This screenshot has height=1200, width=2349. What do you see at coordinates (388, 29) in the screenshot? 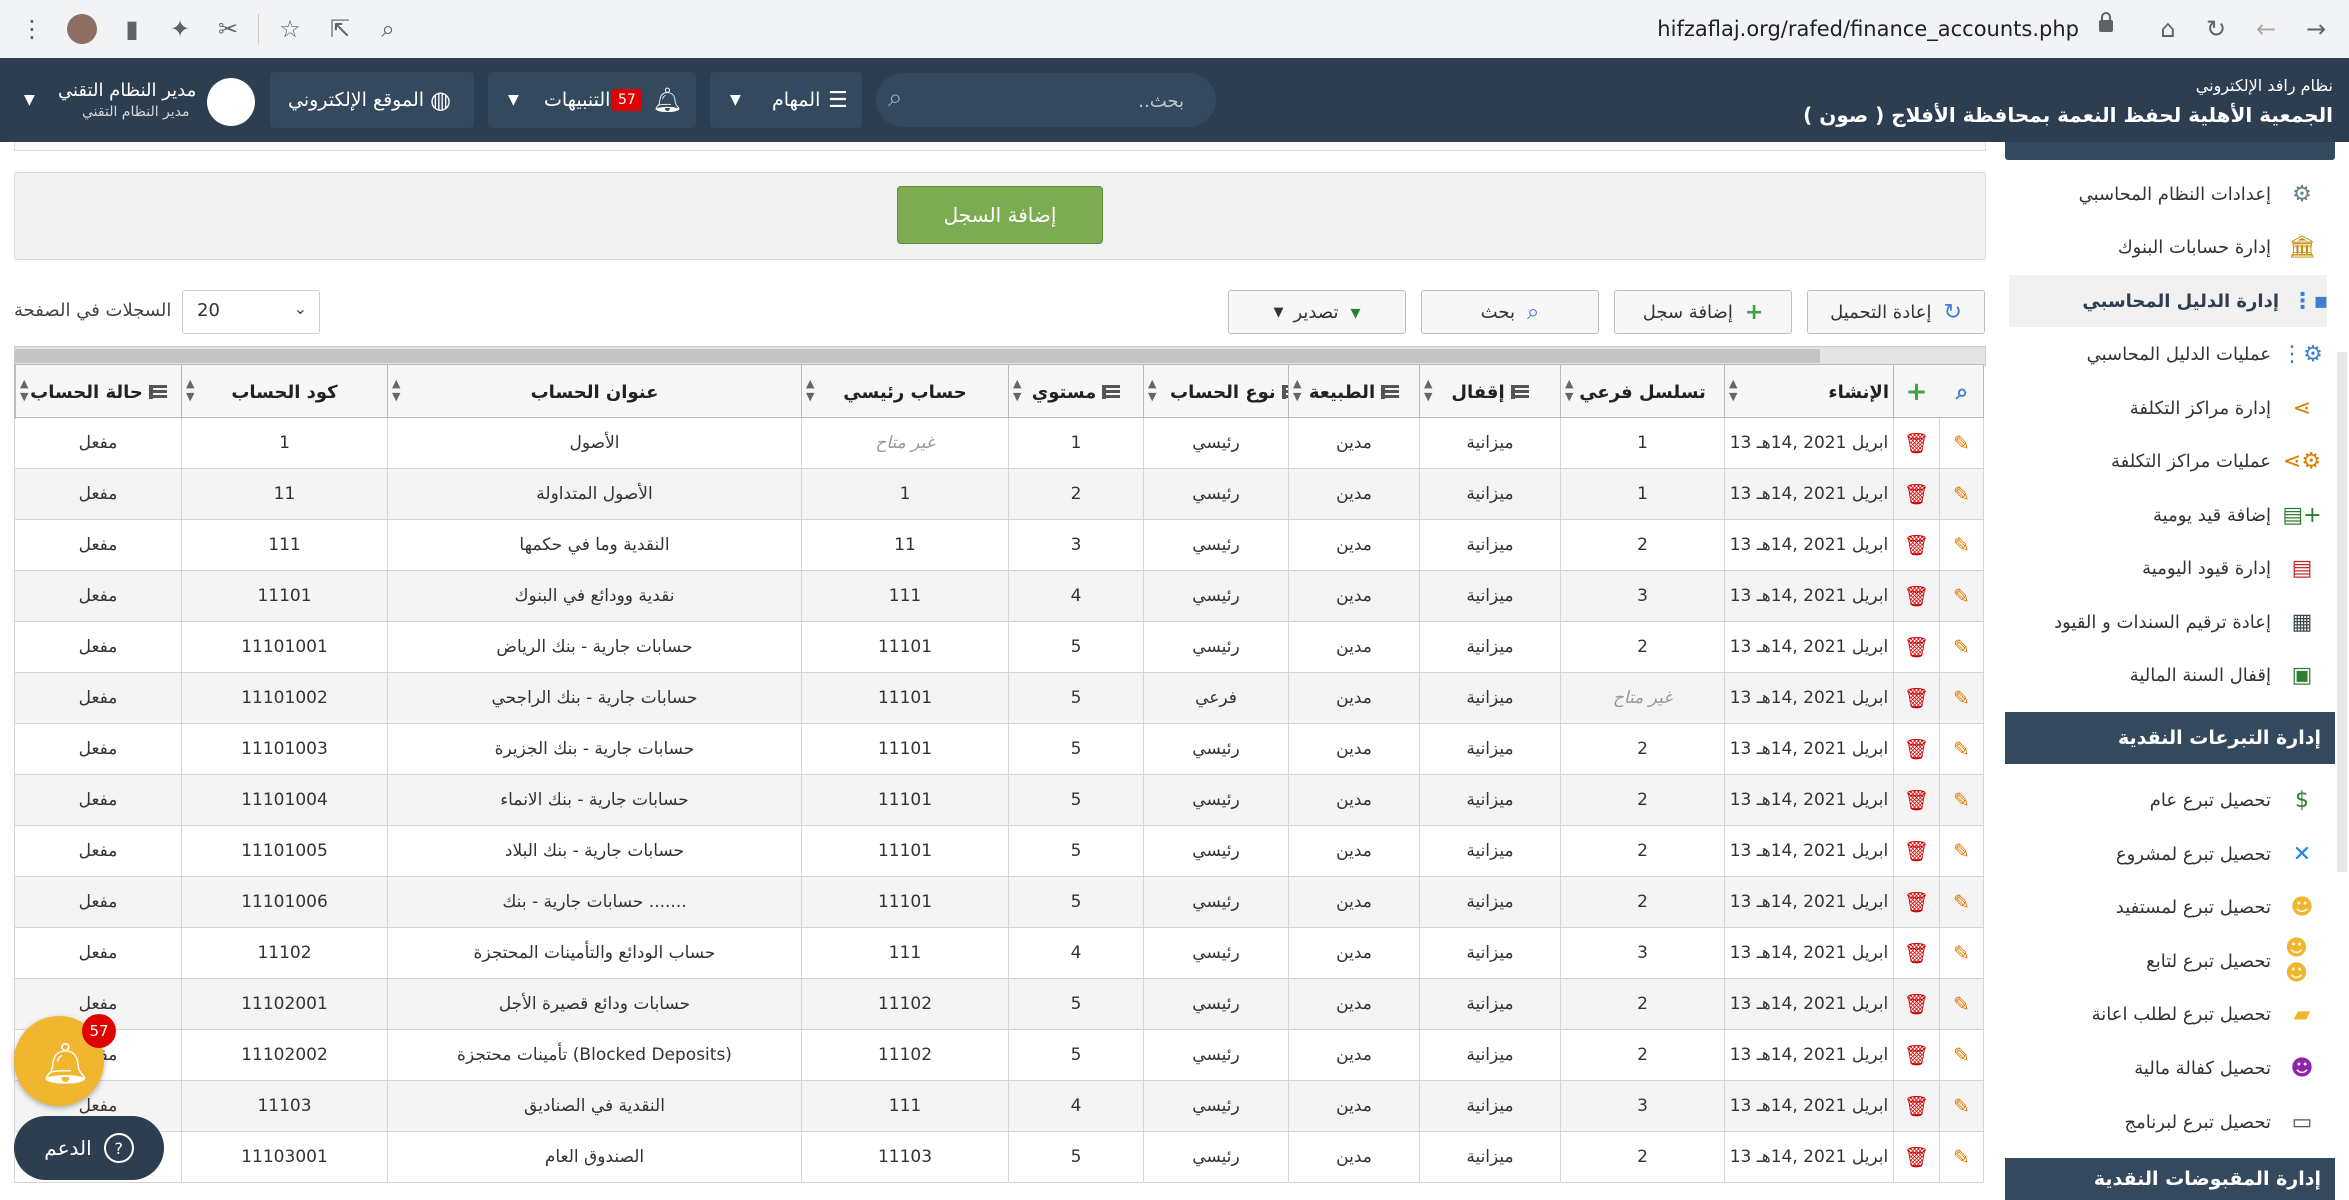
I see `zoom-icon: ⌕` at bounding box center [388, 29].